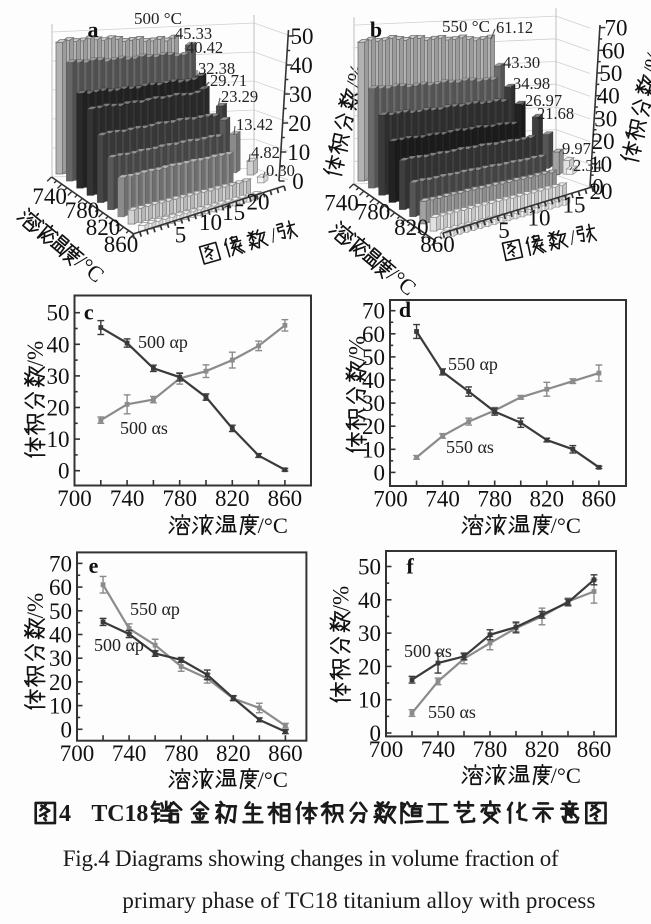  Describe the element at coordinates (543, 100) in the screenshot. I see `svg-text: 26.97` at that location.